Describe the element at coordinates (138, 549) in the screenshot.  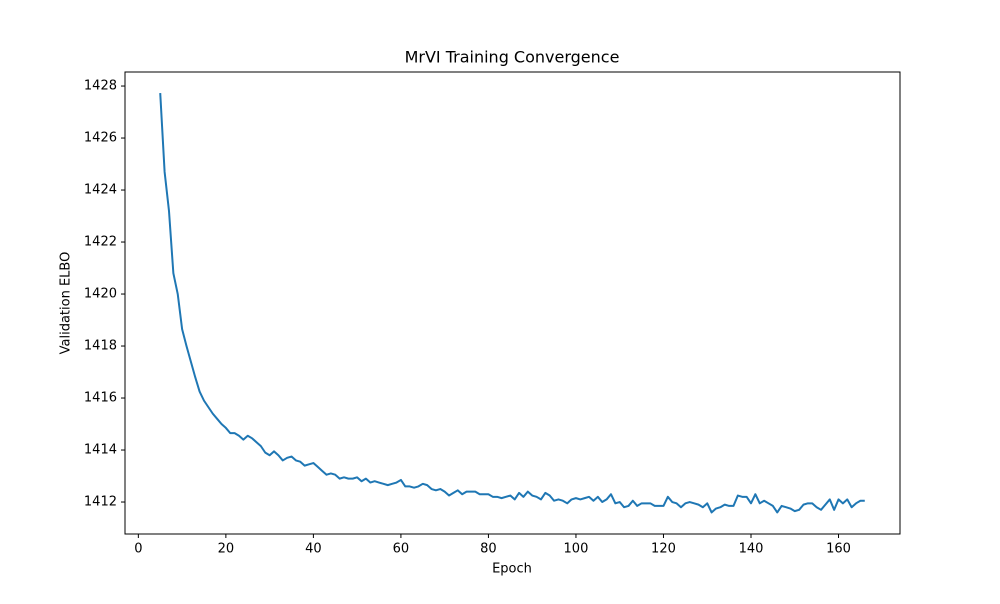
I see `x-tick-label: 0` at that location.